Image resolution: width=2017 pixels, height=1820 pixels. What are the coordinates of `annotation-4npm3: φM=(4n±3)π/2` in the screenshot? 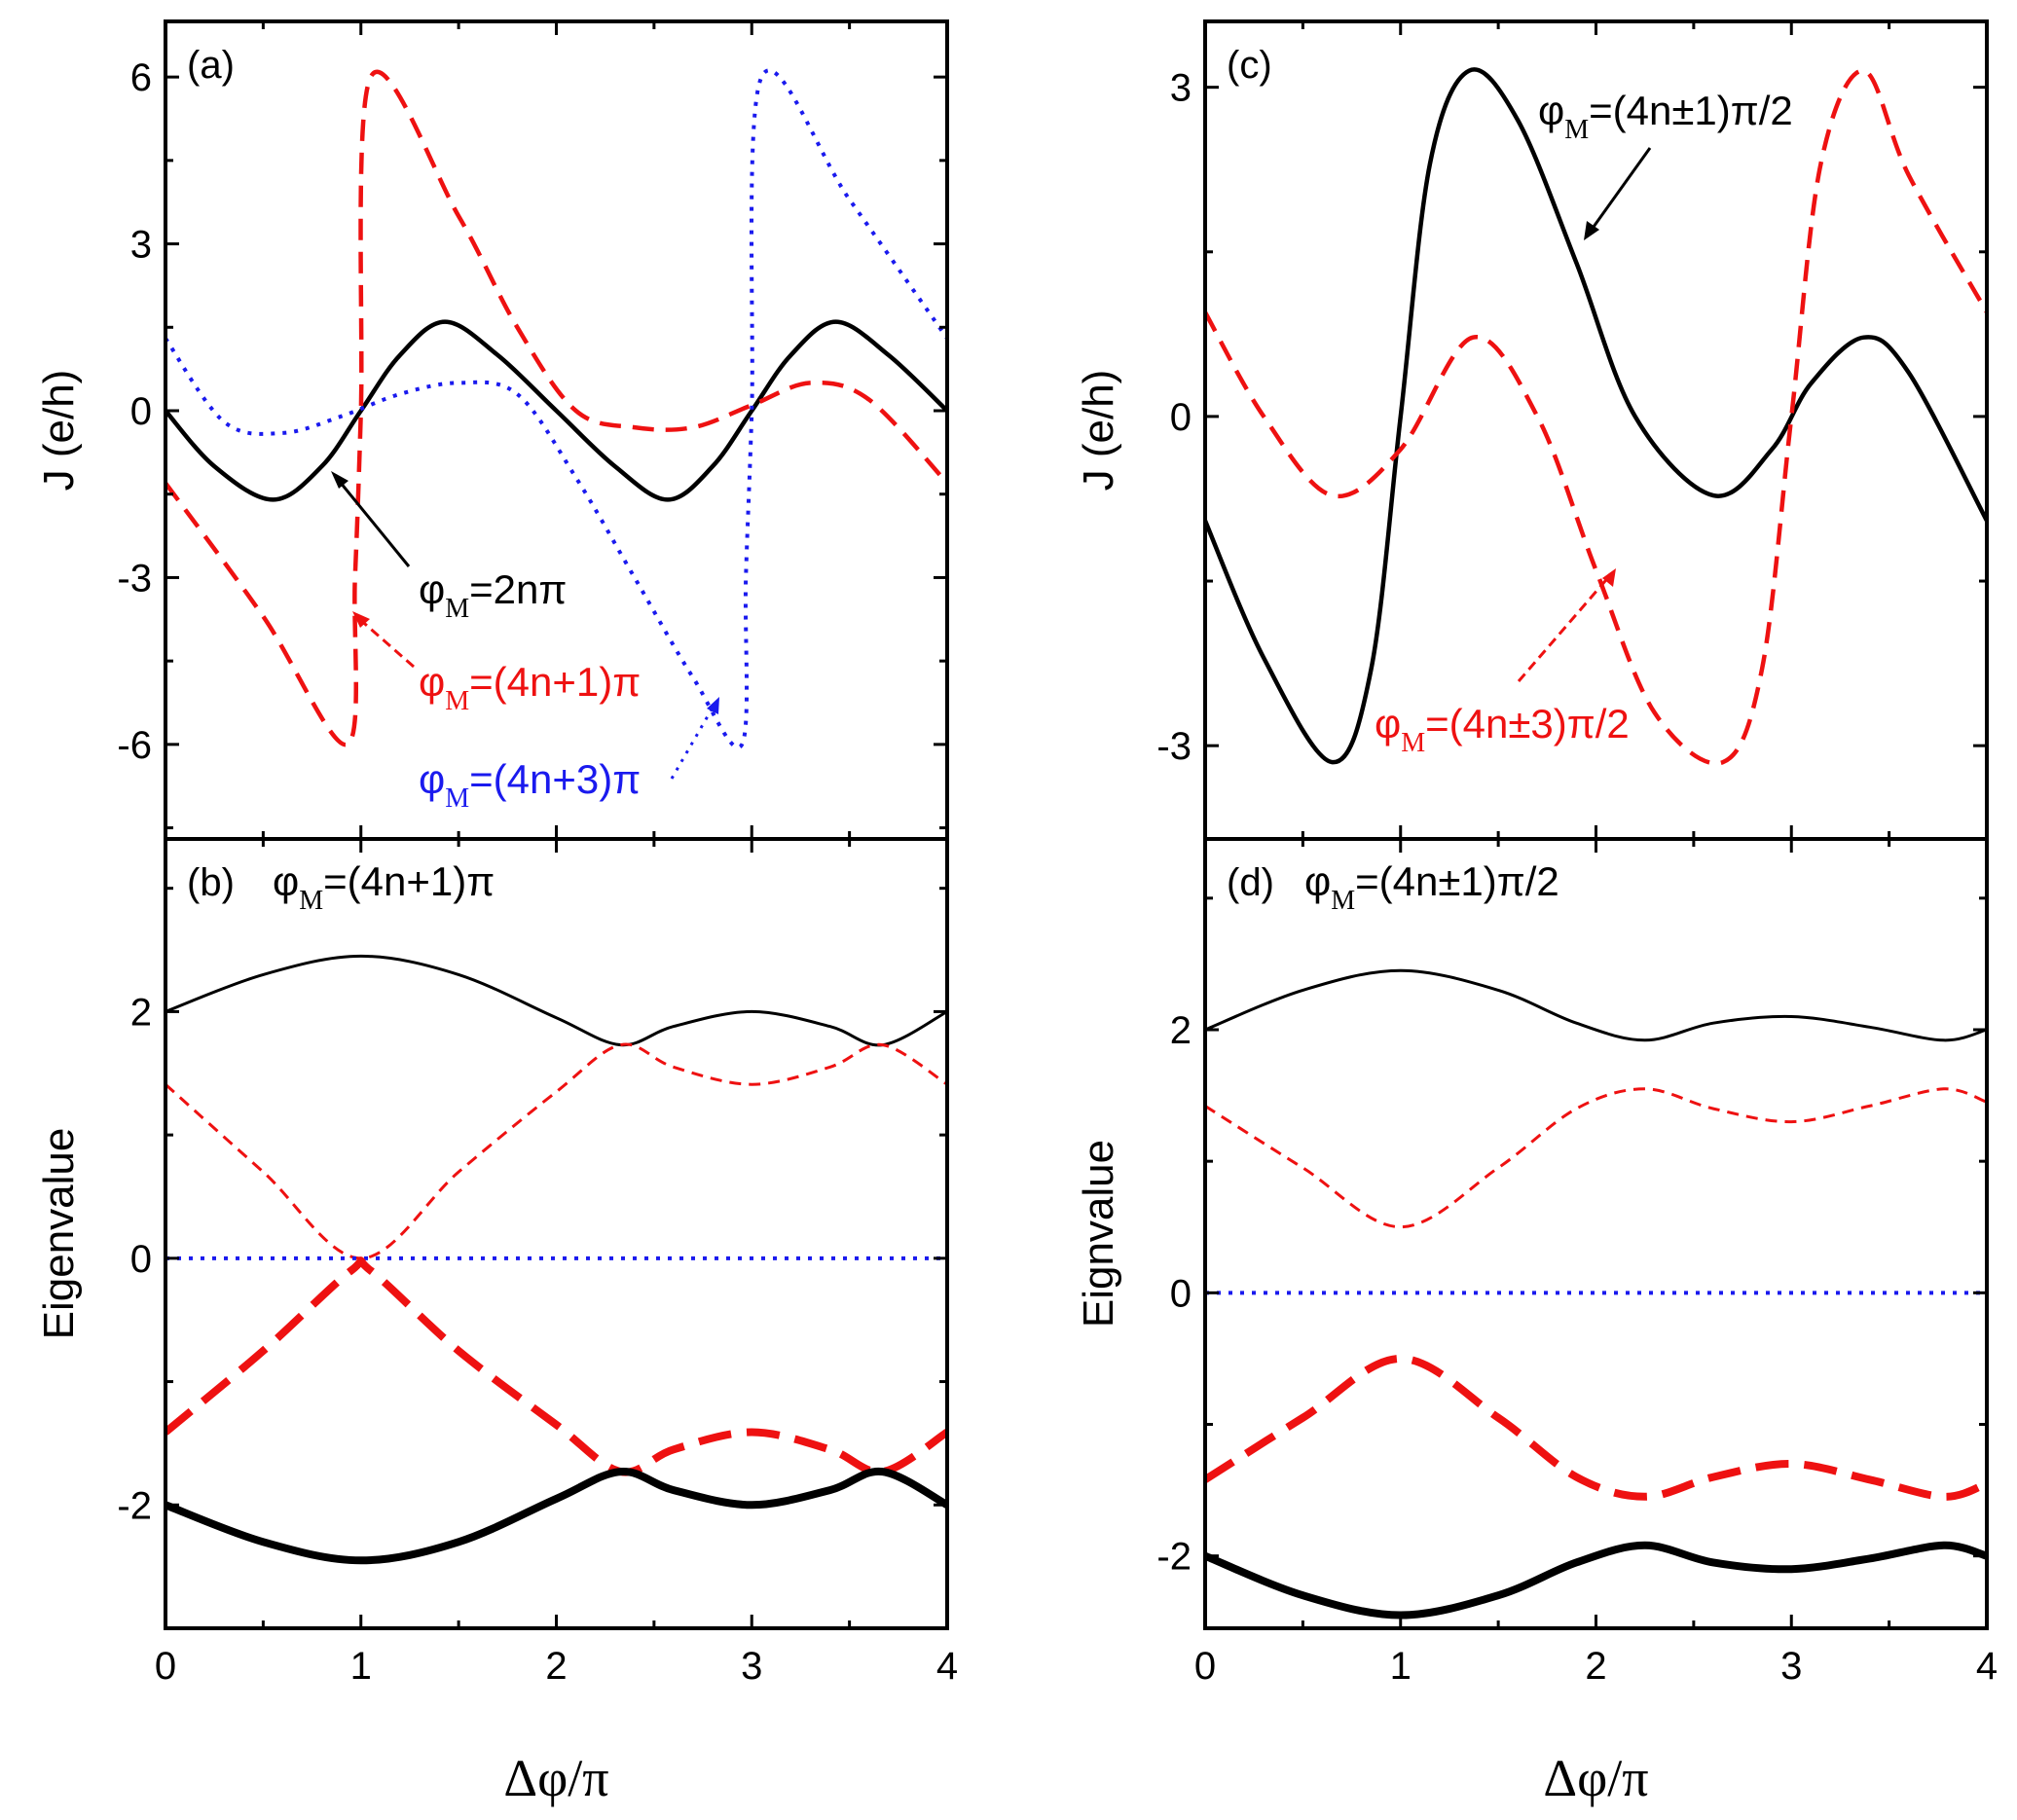 It's located at (1502, 729).